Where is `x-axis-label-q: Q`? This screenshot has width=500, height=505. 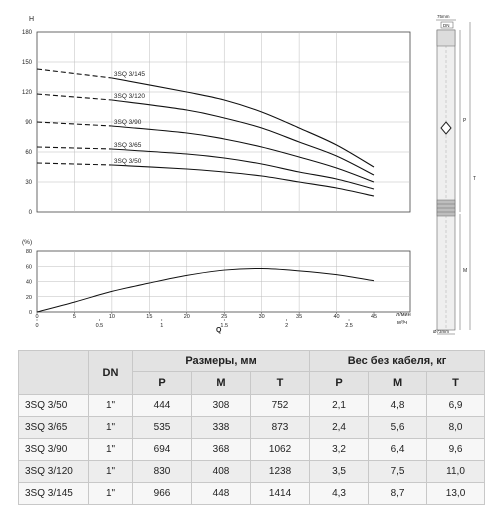
x-axis-label-q: Q is located at coordinates (219, 330).